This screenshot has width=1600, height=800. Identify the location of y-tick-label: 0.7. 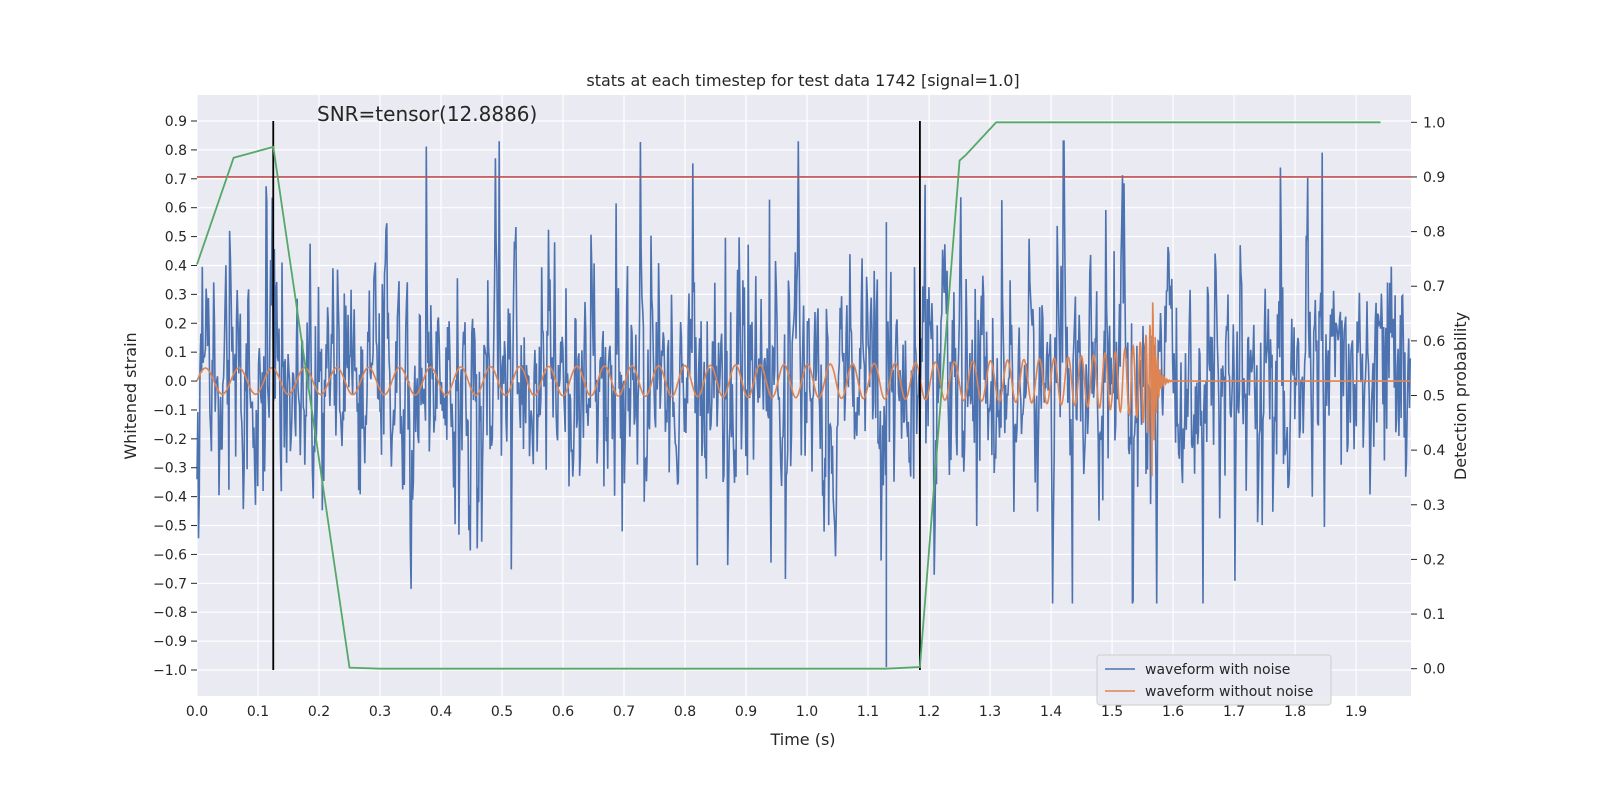
(176, 180).